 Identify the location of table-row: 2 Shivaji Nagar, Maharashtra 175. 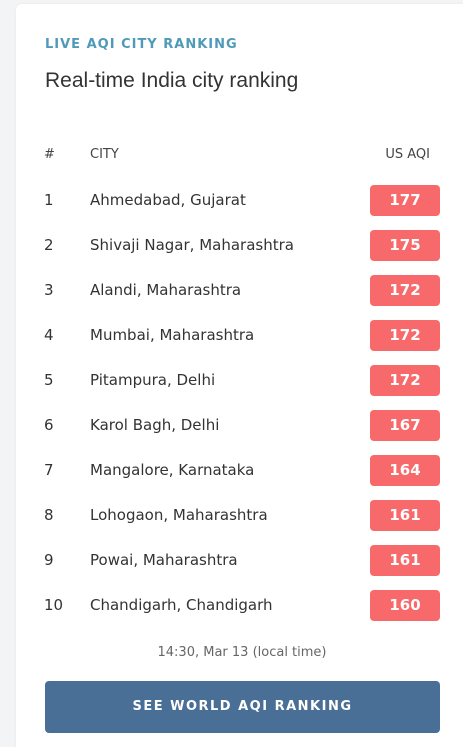
(239, 245).